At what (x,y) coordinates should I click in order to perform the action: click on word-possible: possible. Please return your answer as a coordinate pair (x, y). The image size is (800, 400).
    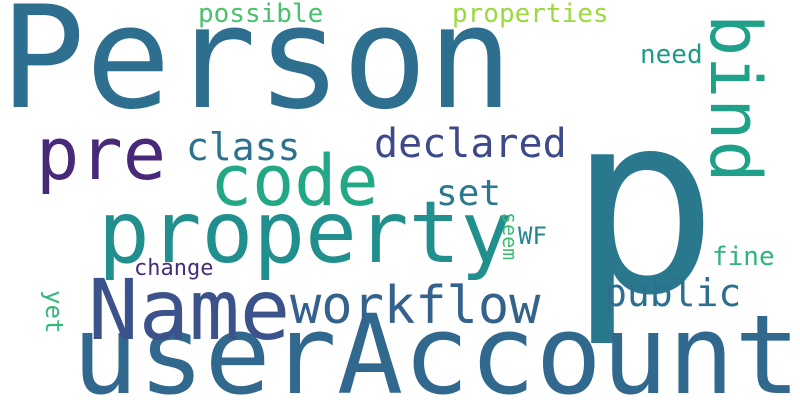
    Looking at the image, I should click on (260, 14).